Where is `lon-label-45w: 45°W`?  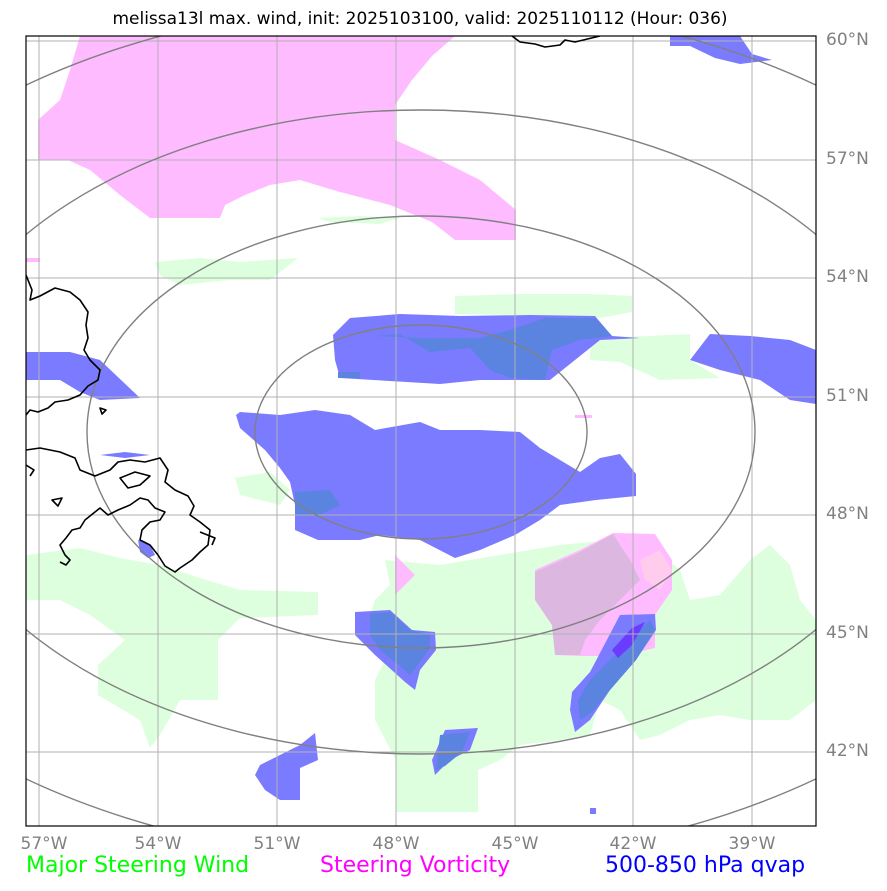 lon-label-45w: 45°W is located at coordinates (515, 844).